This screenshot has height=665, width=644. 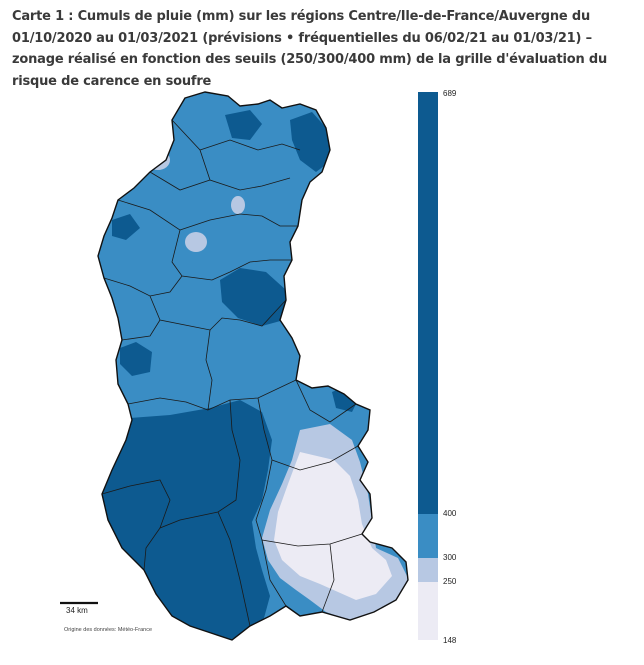 I want to click on legend-label-min: 148, so click(x=450, y=640).